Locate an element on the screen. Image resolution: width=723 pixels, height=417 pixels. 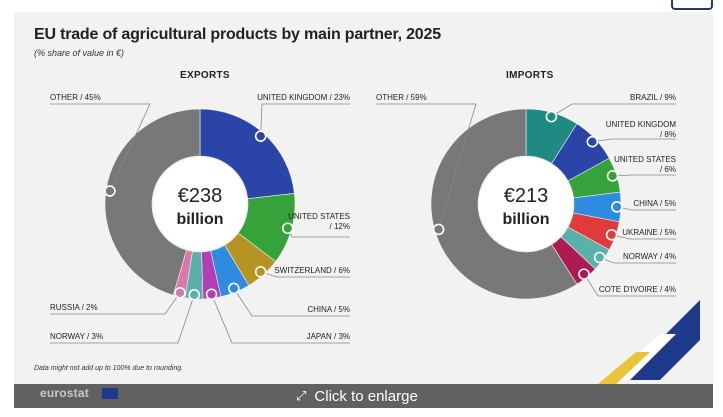
label-other: OTHER / 45% is located at coordinates (75, 97).